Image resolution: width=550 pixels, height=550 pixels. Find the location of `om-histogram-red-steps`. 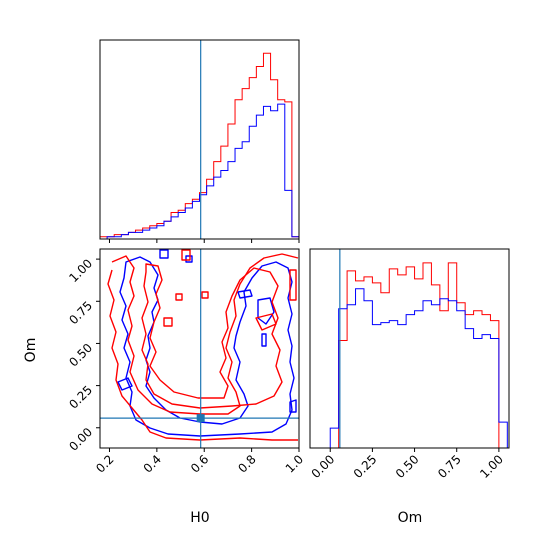

om-histogram-red-steps is located at coordinates (414, 355).